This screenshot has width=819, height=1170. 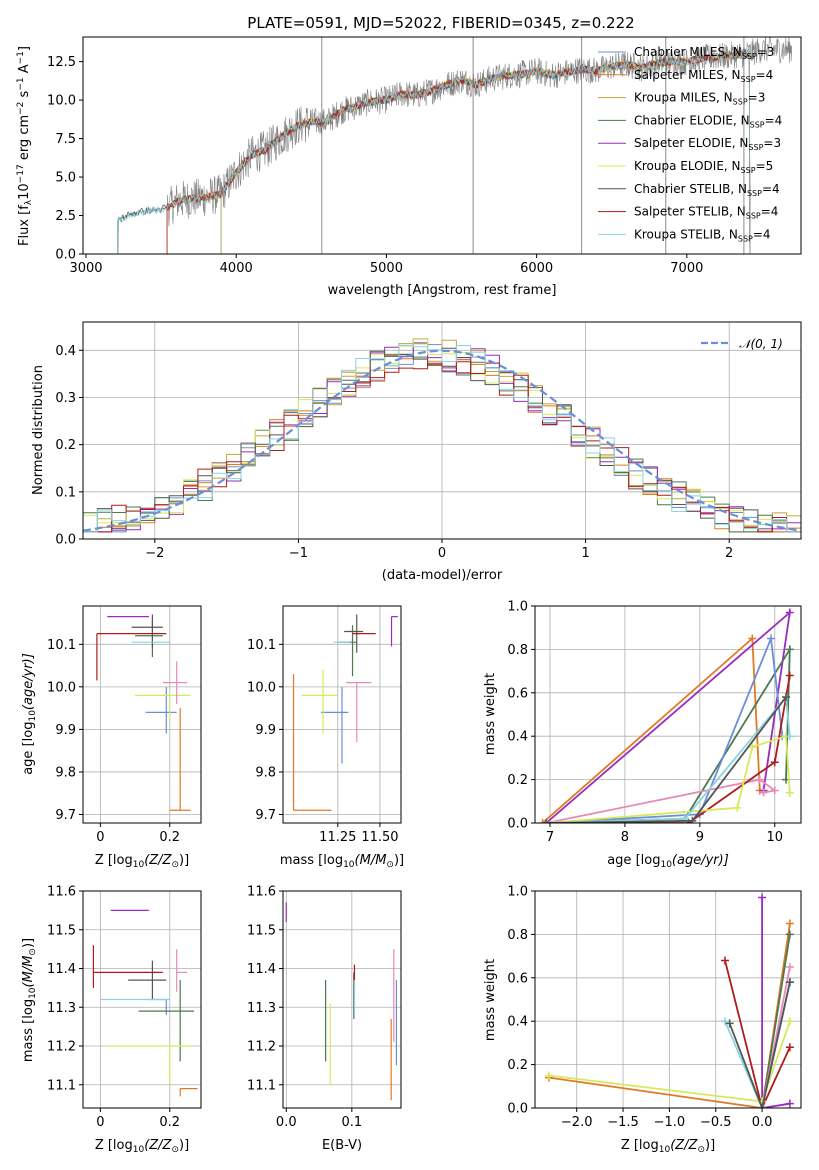 What do you see at coordinates (517, 737) in the screenshot?
I see `y-tick-label: 0.4` at bounding box center [517, 737].